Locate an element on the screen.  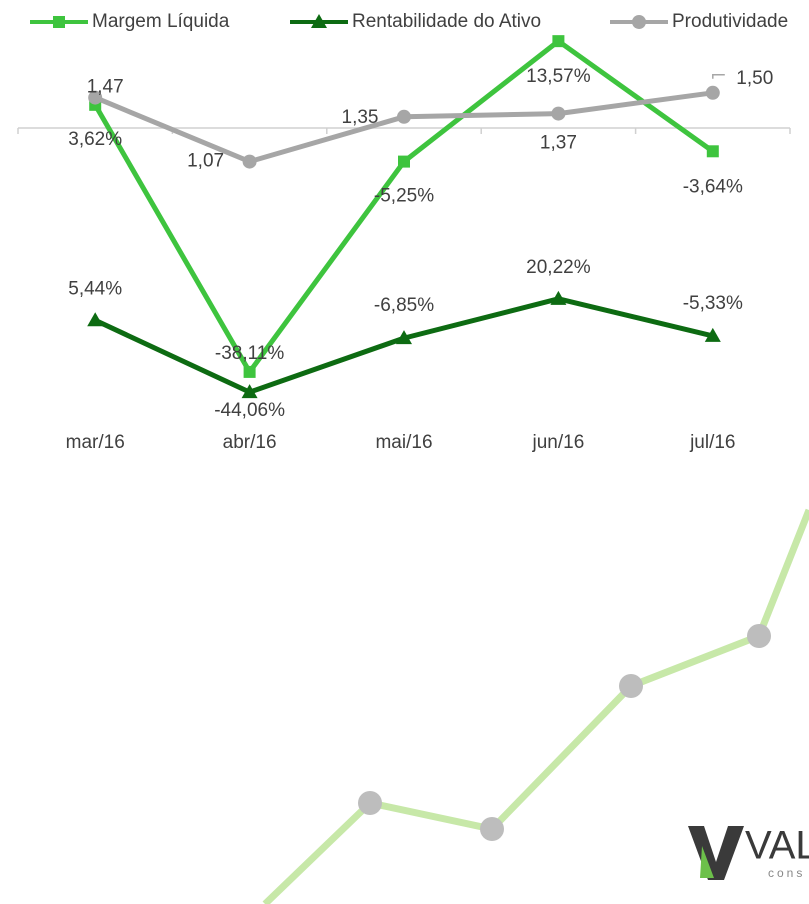
x-tick-label: mai/16 is located at coordinates (403, 442).